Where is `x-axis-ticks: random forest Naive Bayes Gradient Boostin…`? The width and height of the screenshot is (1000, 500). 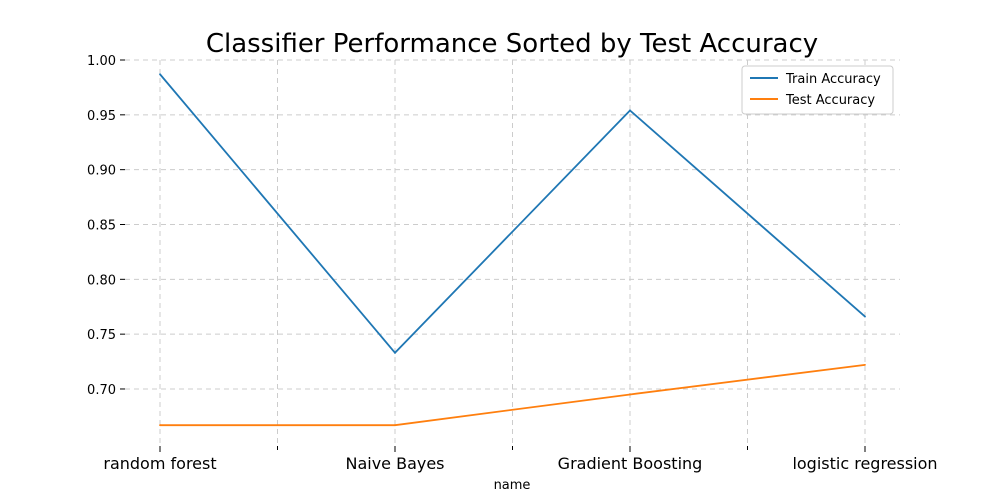 x-axis-ticks: random forest Naive Bayes Gradient Boostin… is located at coordinates (520, 459).